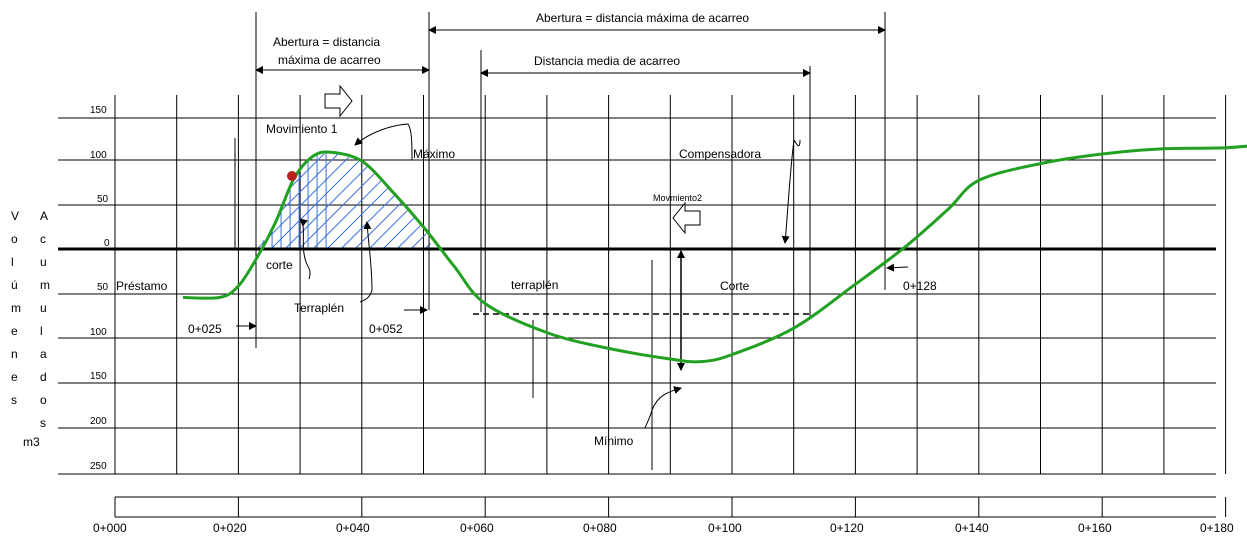 The width and height of the screenshot is (1247, 540). What do you see at coordinates (292, 176) in the screenshot?
I see `marker-point` at bounding box center [292, 176].